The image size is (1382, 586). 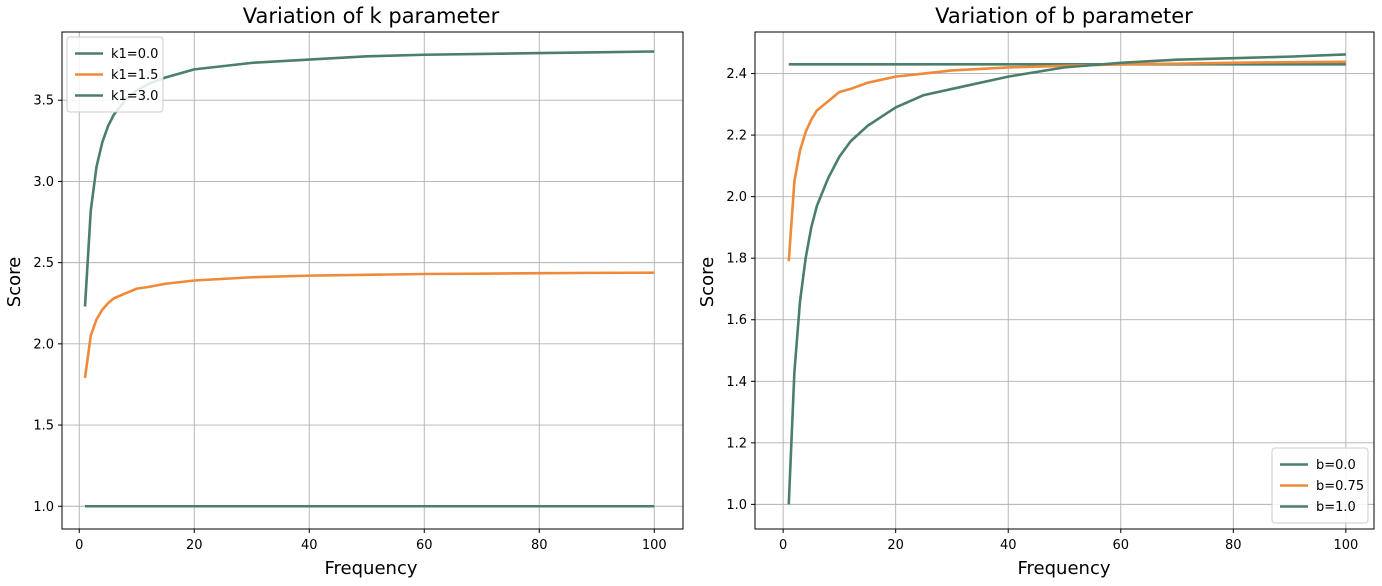 What do you see at coordinates (1120, 545) in the screenshot?
I see `b-chart-x-tick-label: 60` at bounding box center [1120, 545].